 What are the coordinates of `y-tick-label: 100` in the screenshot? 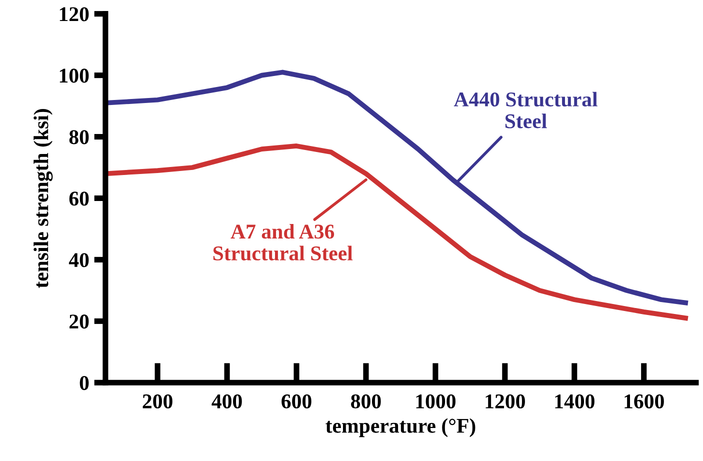 It's located at (74, 75).